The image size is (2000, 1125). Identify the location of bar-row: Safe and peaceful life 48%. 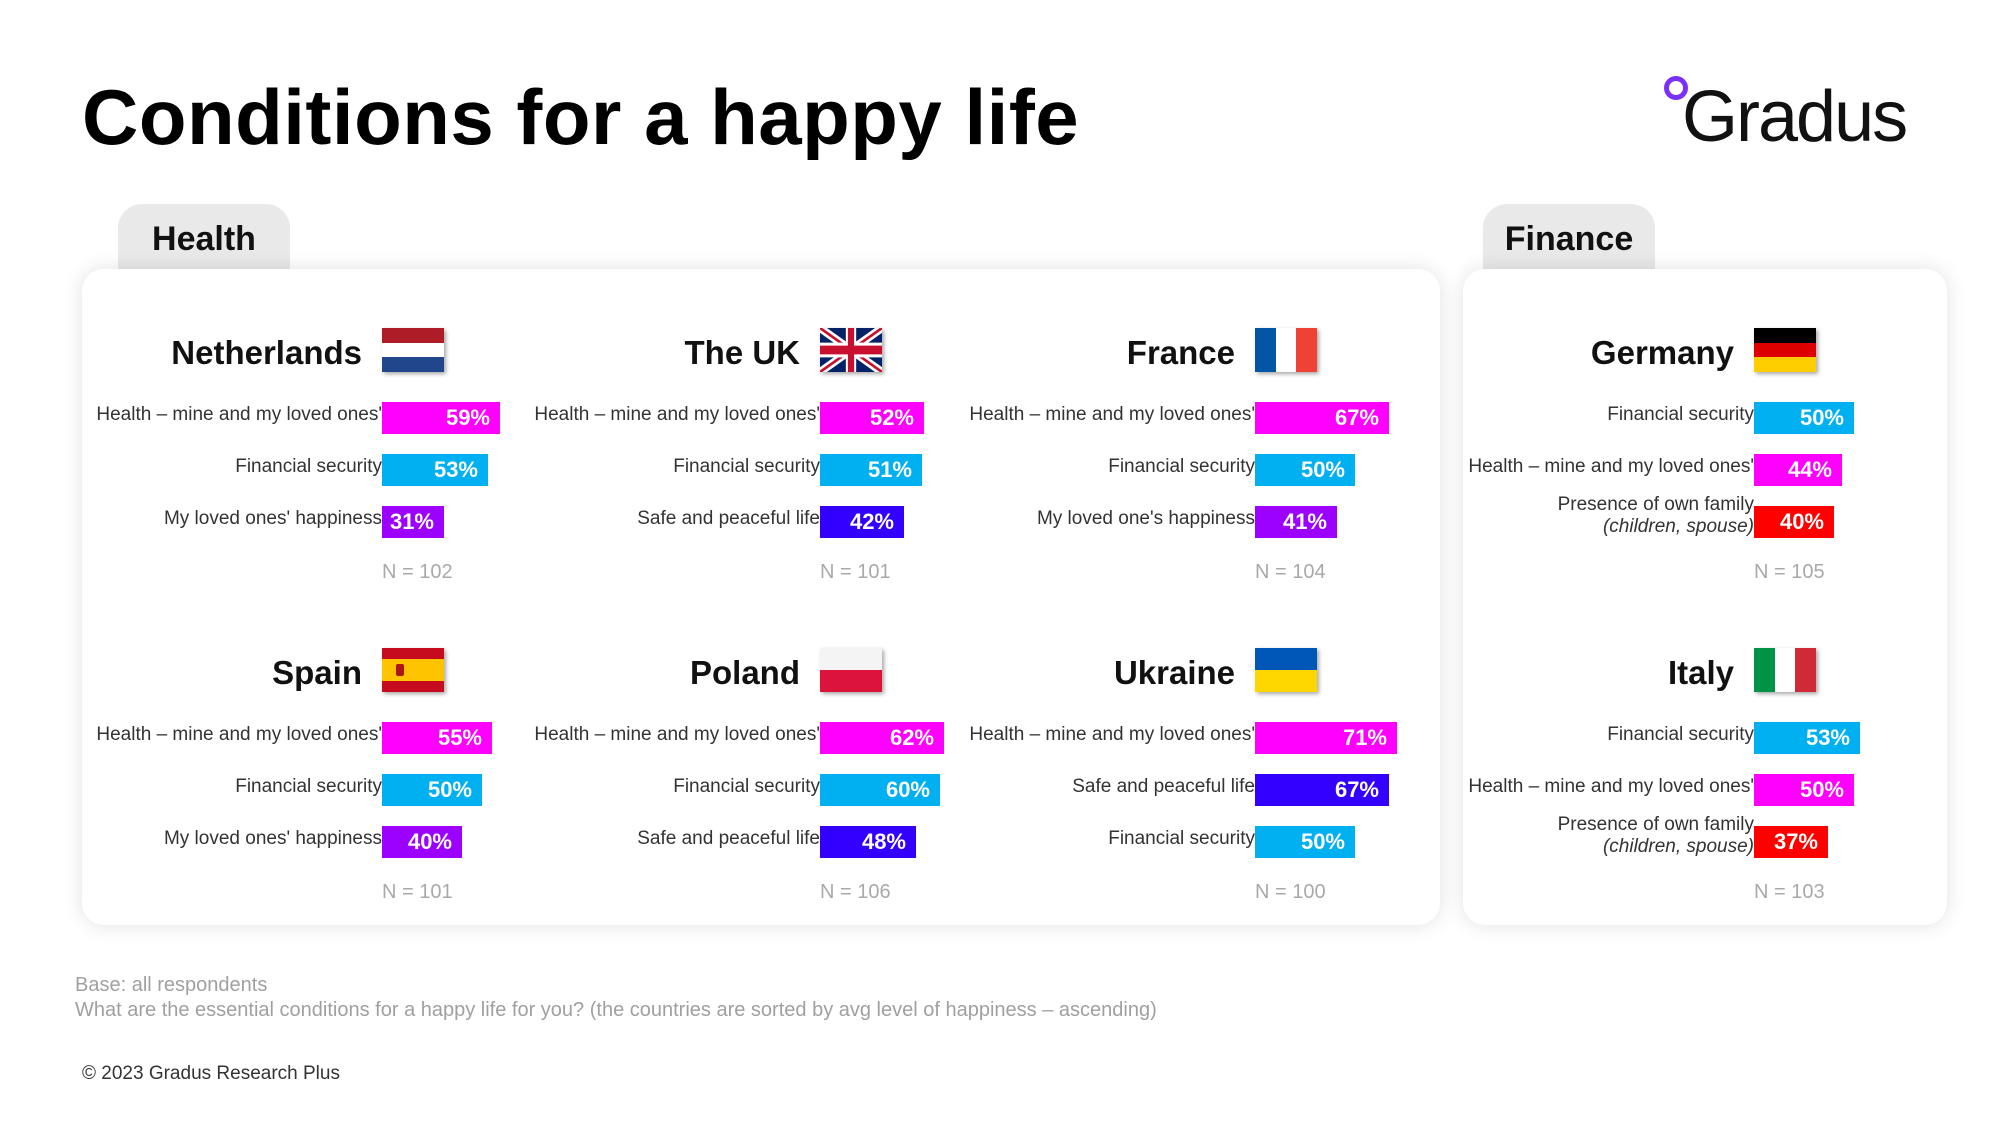
(745, 844).